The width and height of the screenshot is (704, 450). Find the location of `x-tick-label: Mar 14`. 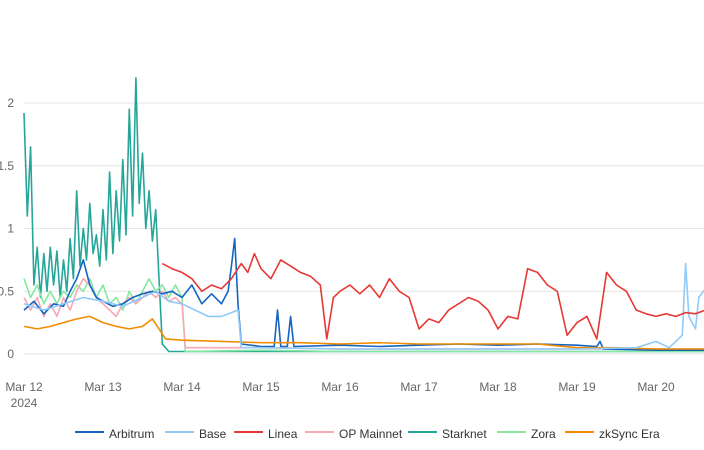

x-tick-label: Mar 14 is located at coordinates (182, 387).